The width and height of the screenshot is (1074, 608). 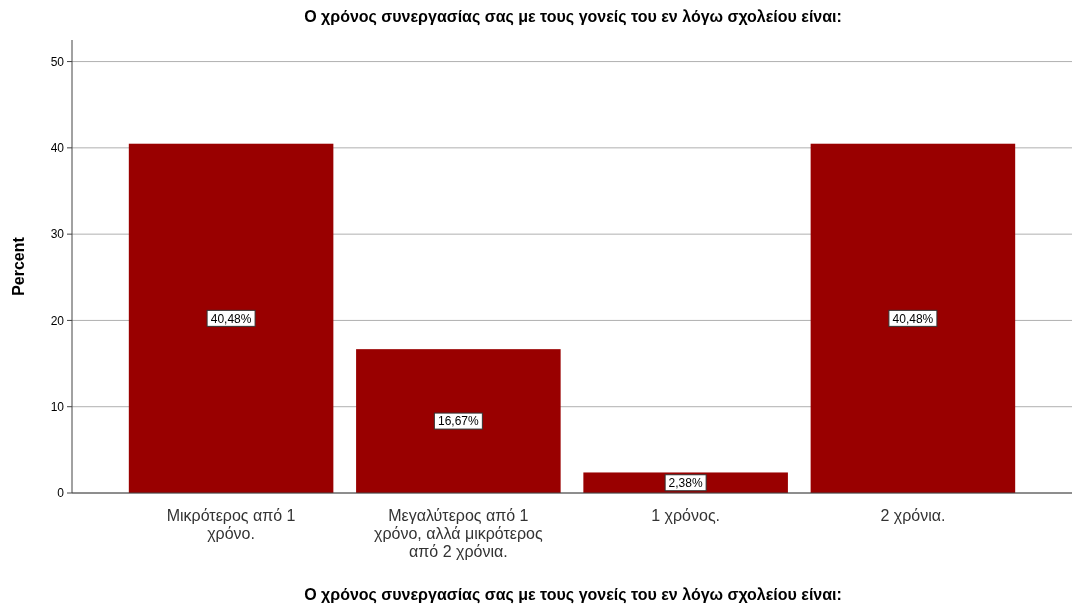 I want to click on y-tick-label: 50, so click(x=57, y=61).